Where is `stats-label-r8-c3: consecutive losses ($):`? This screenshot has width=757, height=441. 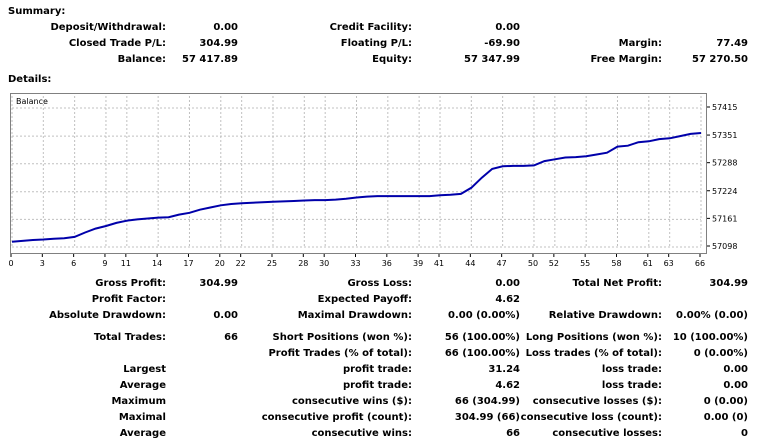 stats-label-r8-c3: consecutive losses ($): is located at coordinates (597, 401).